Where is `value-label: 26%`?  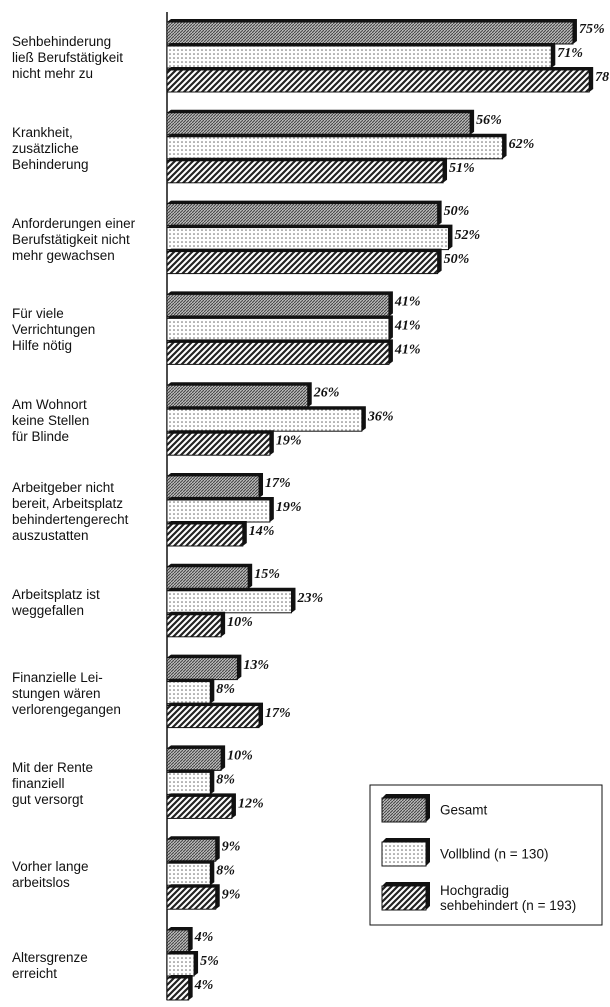
value-label: 26% is located at coordinates (326, 392).